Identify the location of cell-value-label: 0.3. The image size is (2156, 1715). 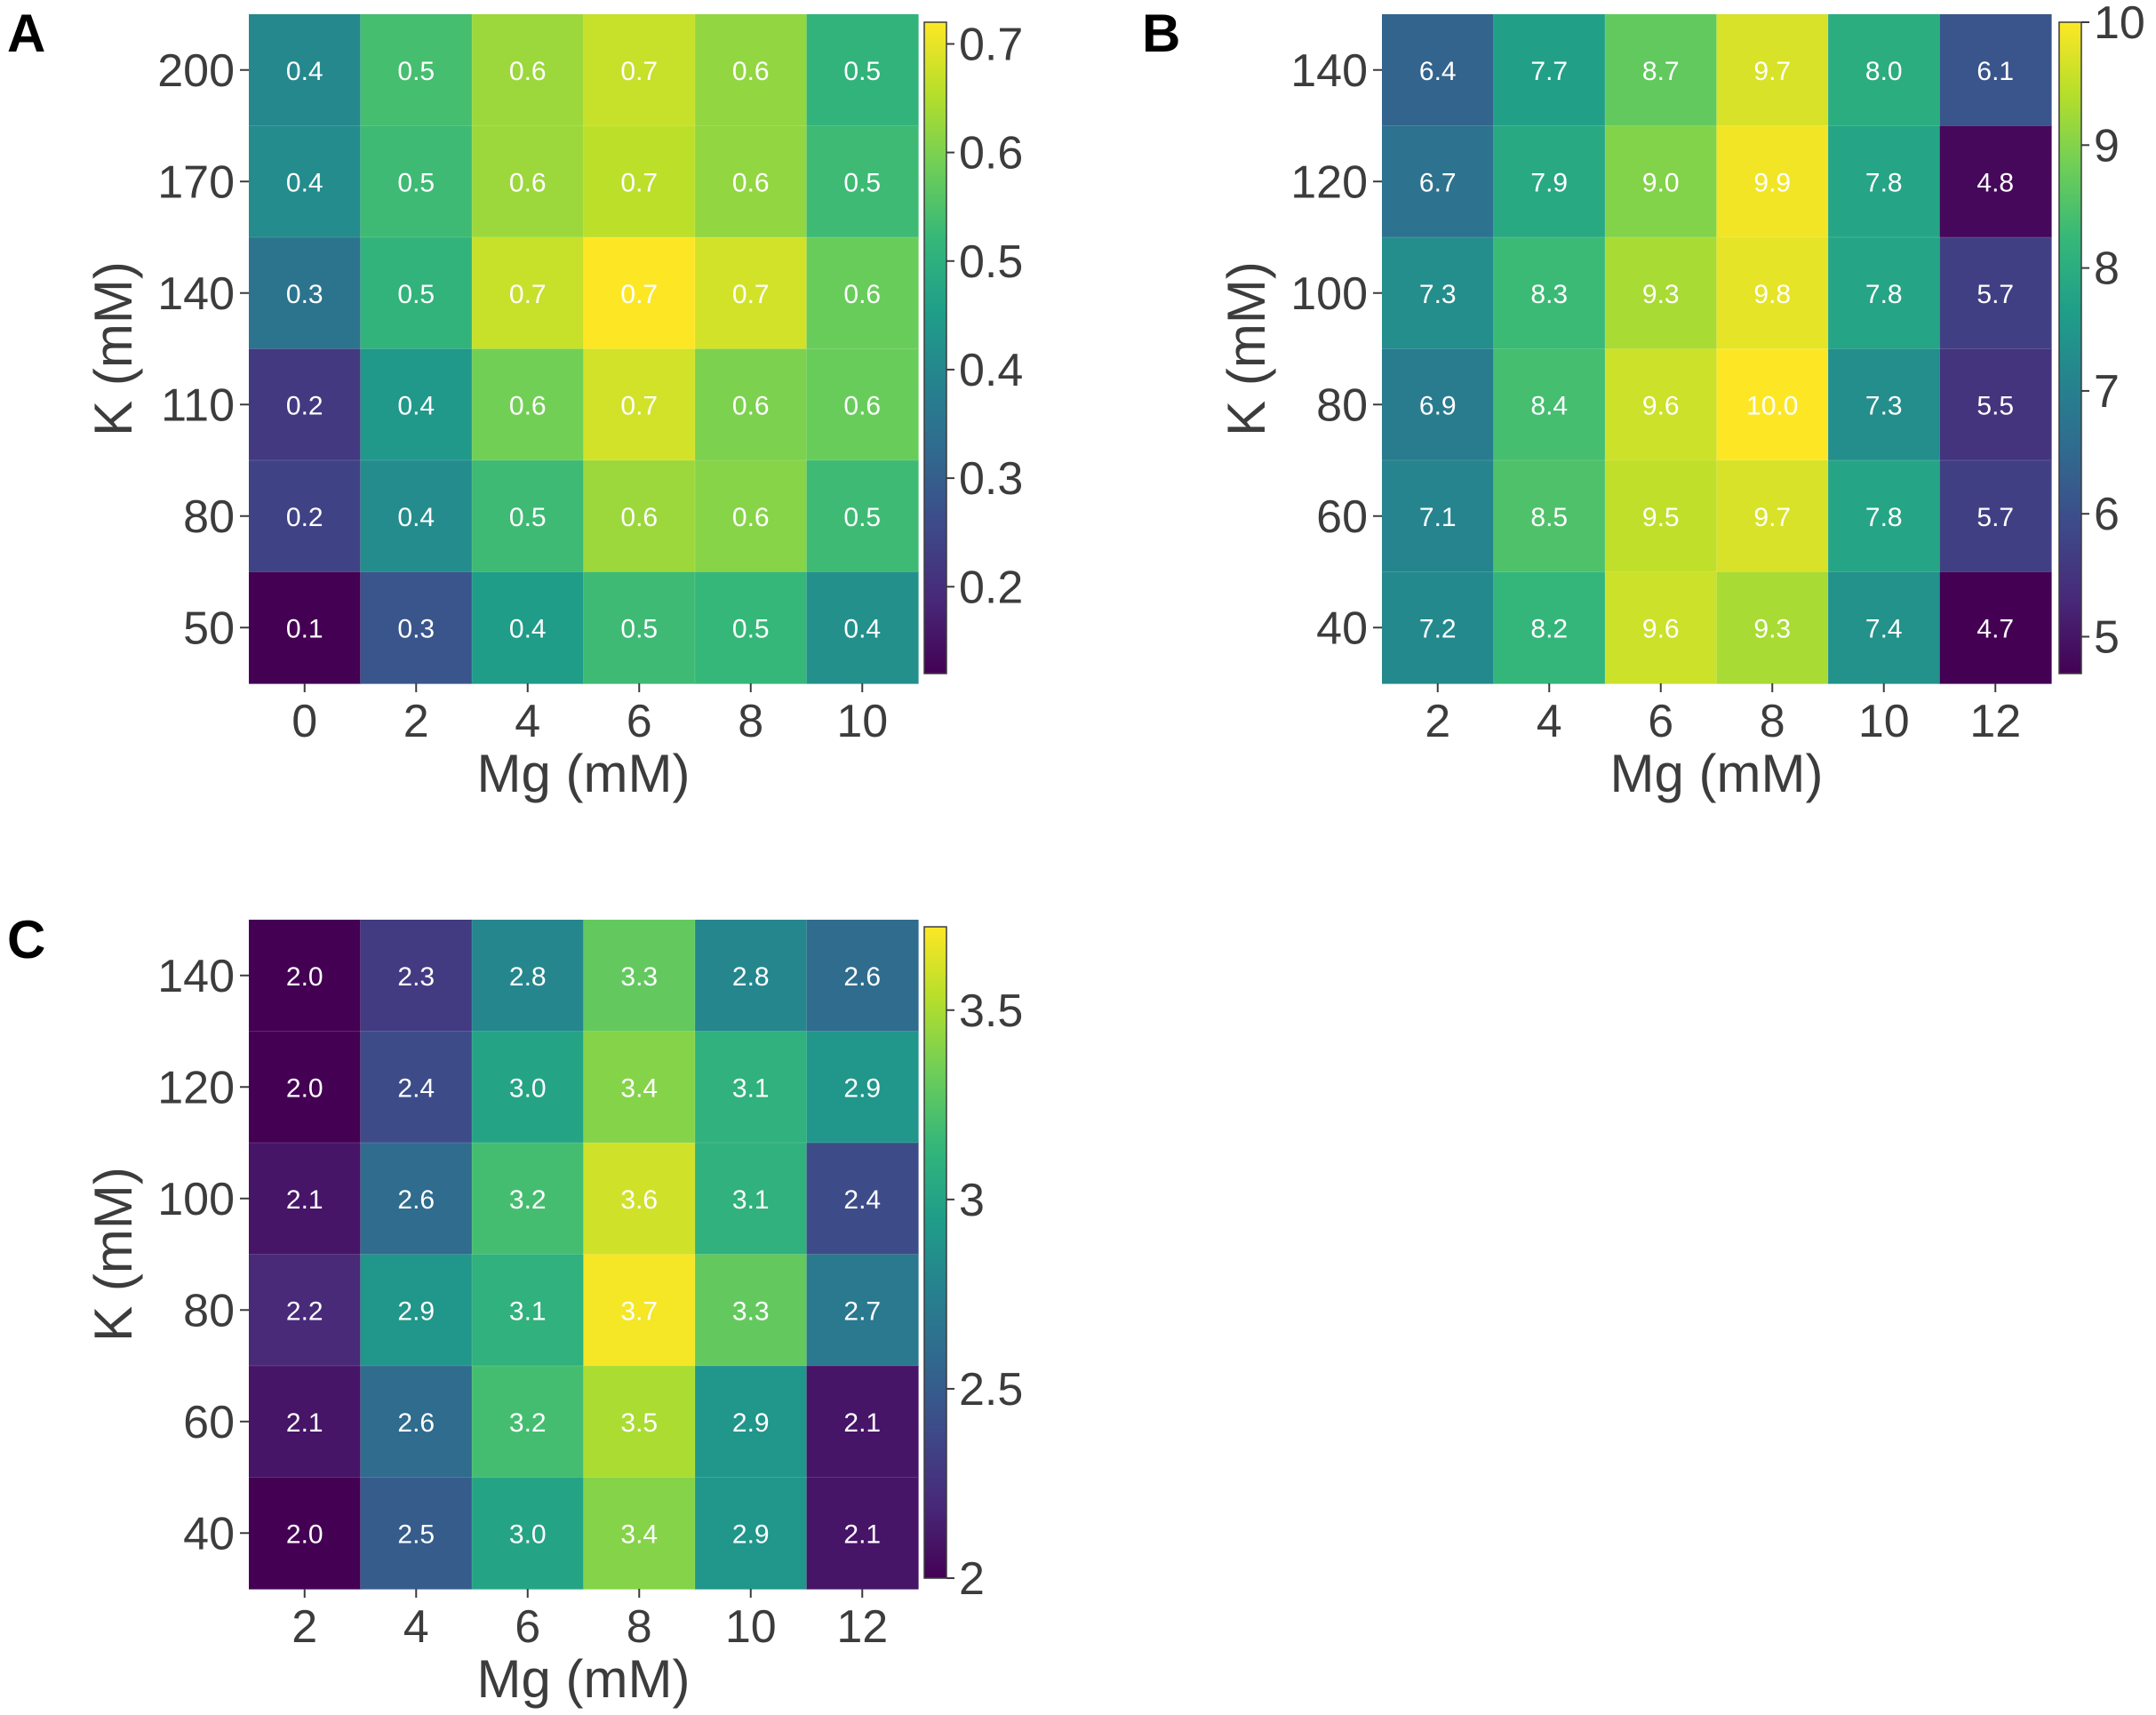
(304, 294).